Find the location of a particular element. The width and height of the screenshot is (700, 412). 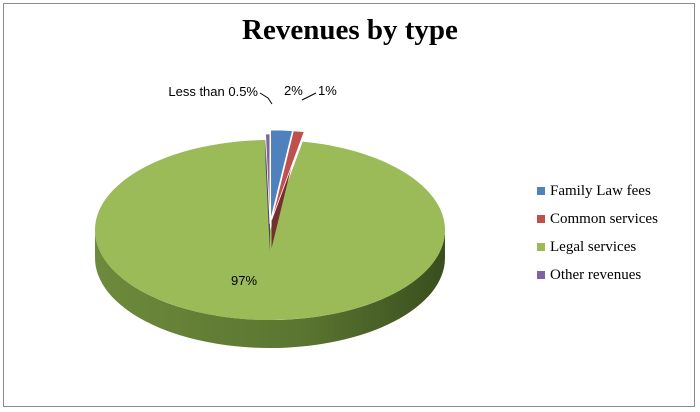

pie-slice-common-services is located at coordinates (288, 189).